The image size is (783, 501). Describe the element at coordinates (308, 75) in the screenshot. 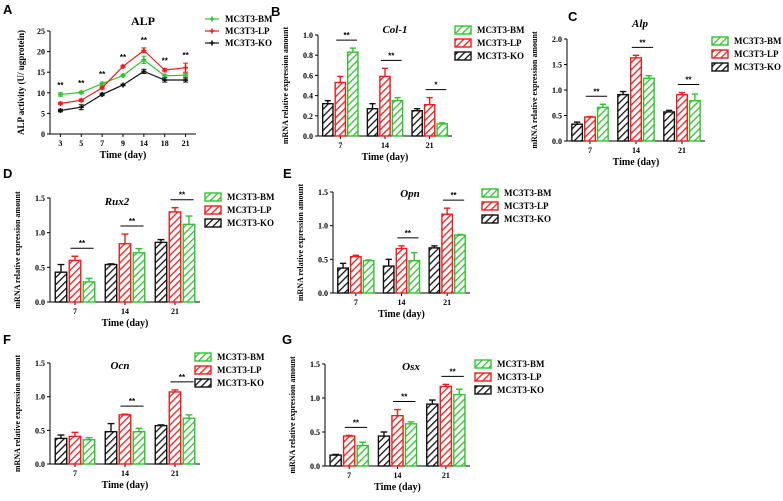

I see `y-tick-label: 0.6` at that location.